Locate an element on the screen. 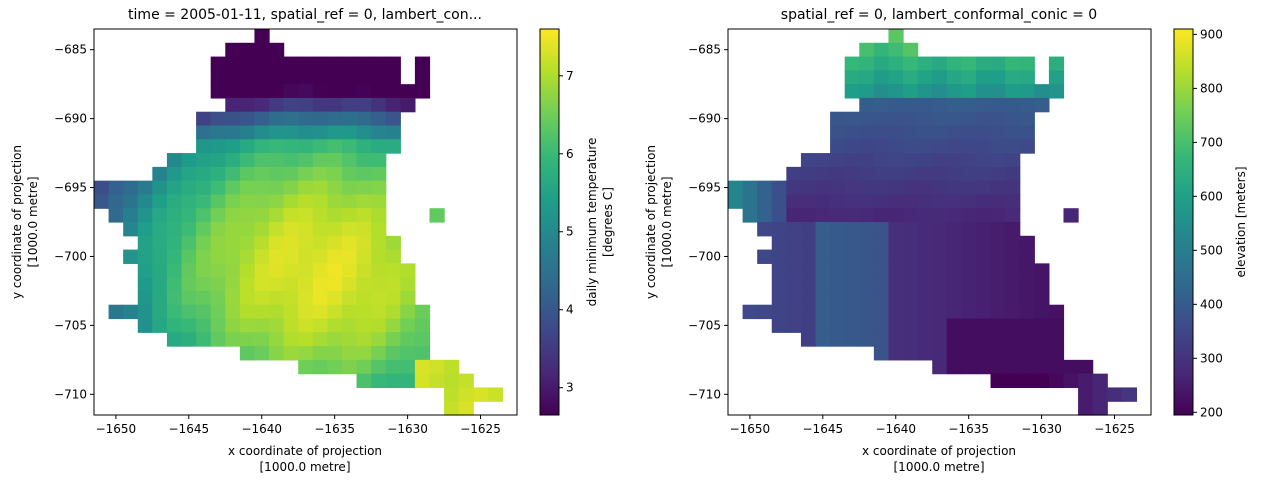 The image size is (1262, 484). colorbar-tick-label: 600 is located at coordinates (1211, 196).